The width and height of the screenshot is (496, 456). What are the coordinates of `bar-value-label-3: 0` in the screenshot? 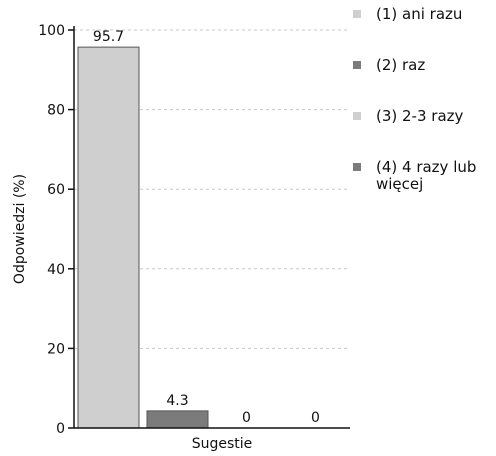 It's located at (246, 418).